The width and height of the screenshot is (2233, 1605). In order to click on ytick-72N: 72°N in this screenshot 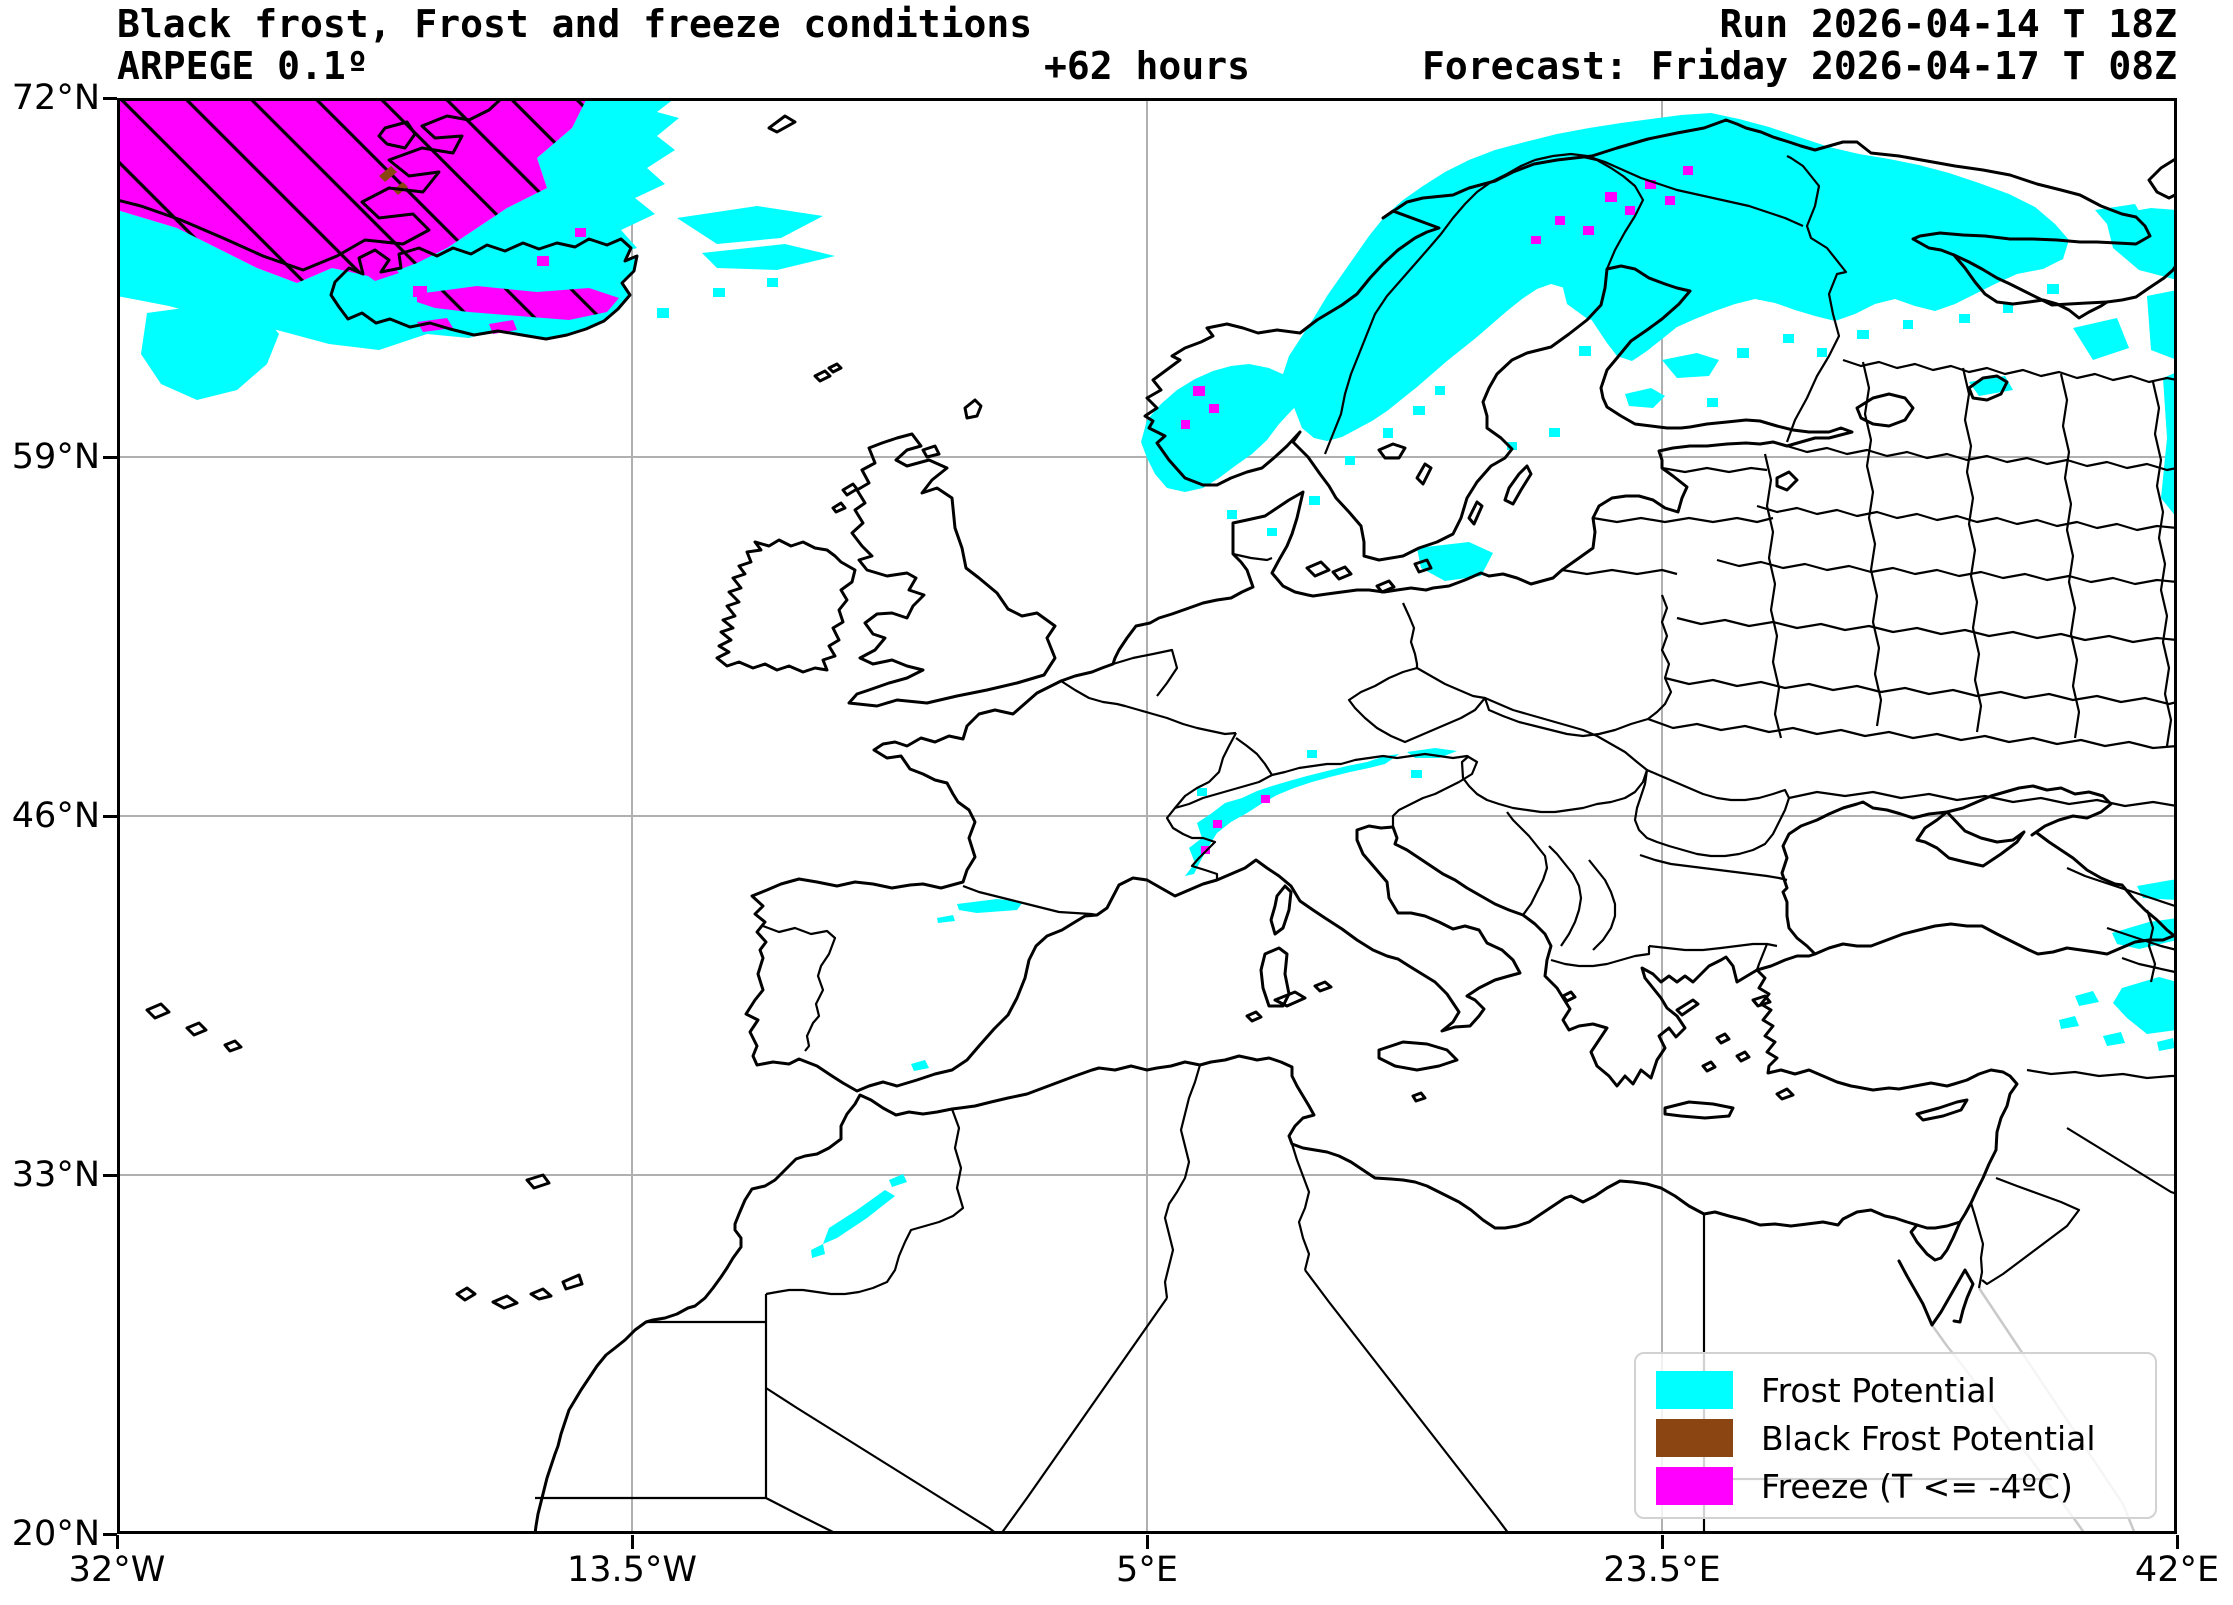, I will do `click(55, 98)`.